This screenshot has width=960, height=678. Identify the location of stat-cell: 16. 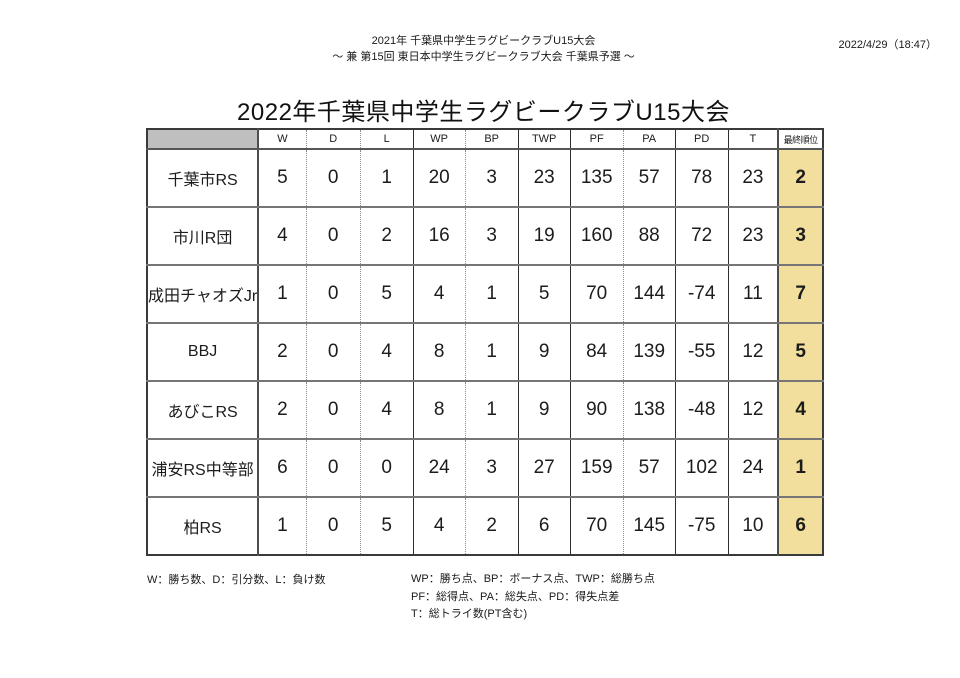
(439, 236).